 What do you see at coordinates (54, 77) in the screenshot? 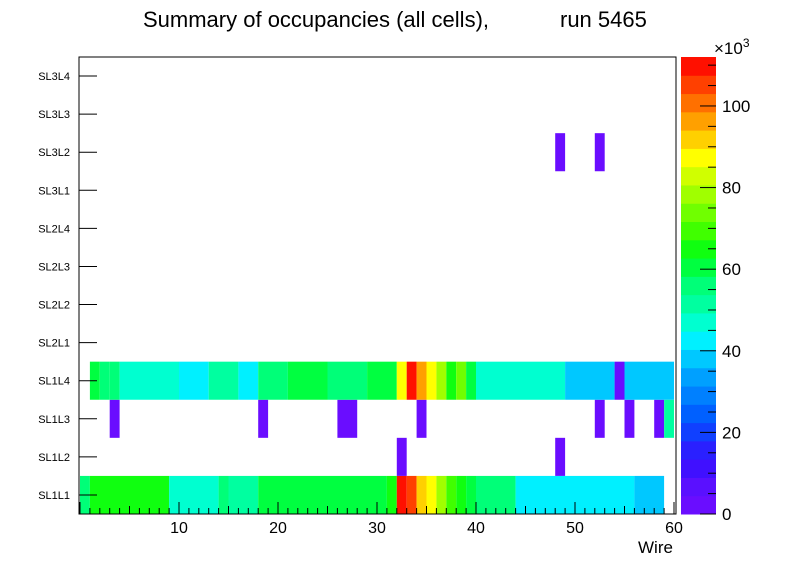
I see `y-tick-label: SL3L4` at bounding box center [54, 77].